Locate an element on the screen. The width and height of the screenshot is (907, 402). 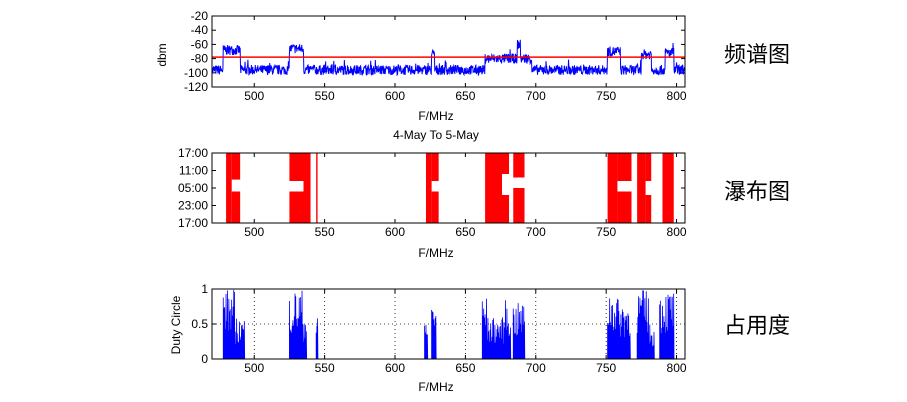
occupancy-y-tick-label: 0 is located at coordinates (204, 359).